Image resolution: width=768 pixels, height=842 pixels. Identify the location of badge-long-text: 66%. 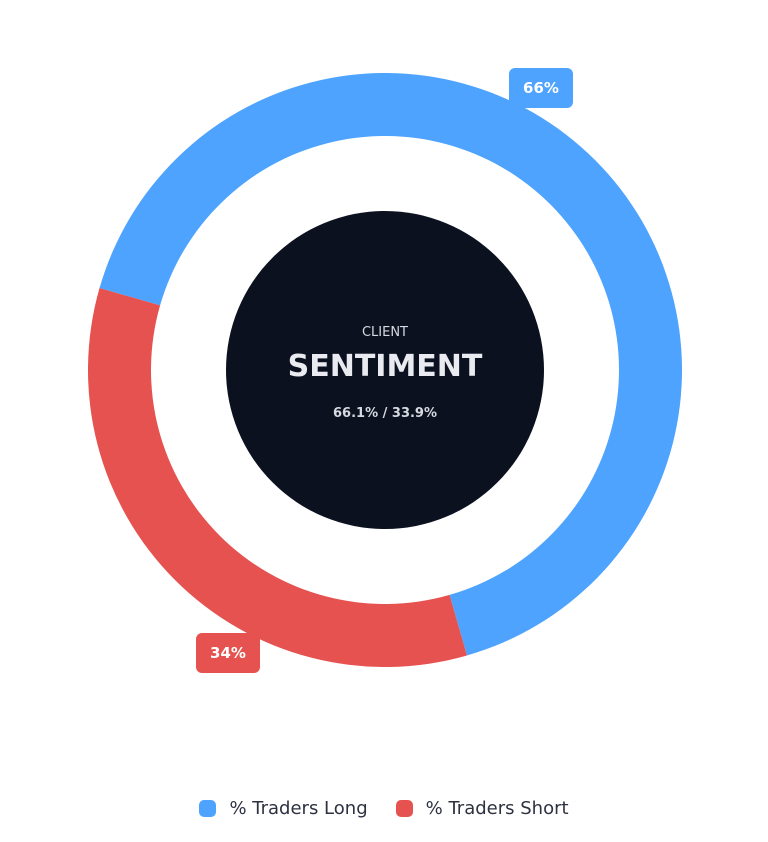
(541, 88).